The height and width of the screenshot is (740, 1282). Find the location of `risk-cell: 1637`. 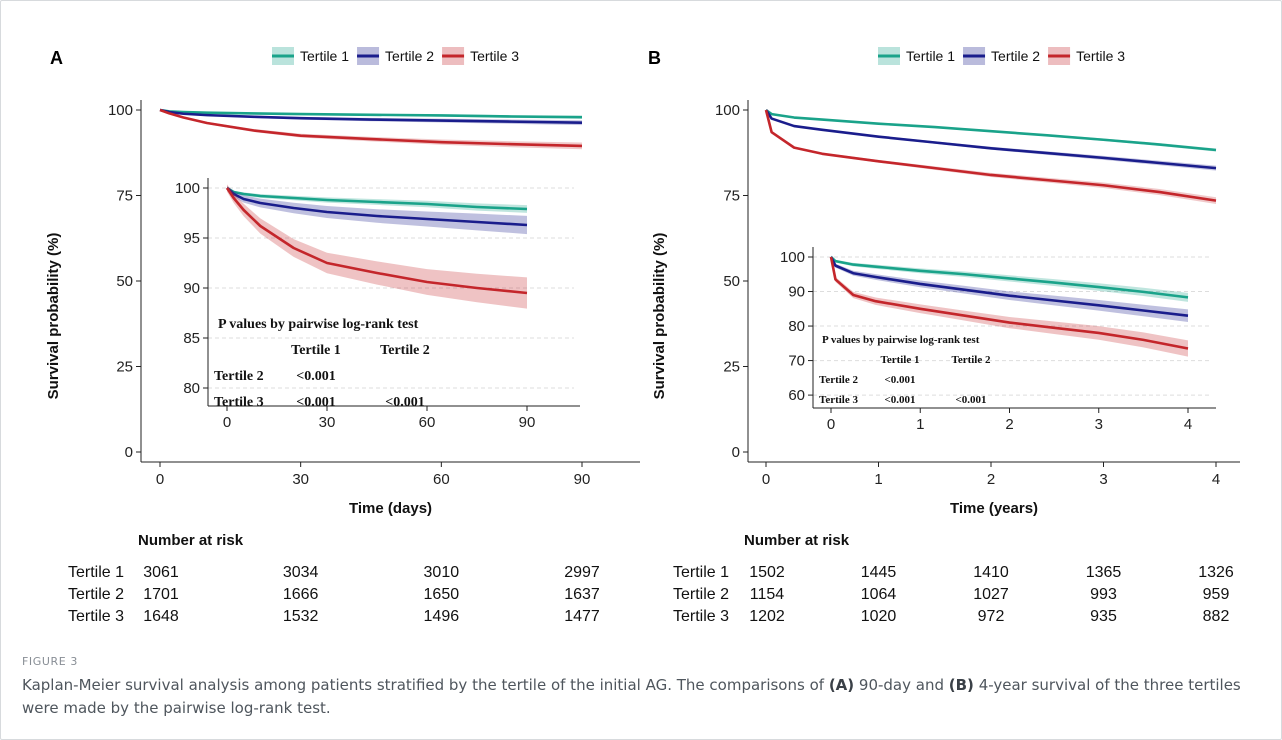

risk-cell: 1637 is located at coordinates (582, 594).